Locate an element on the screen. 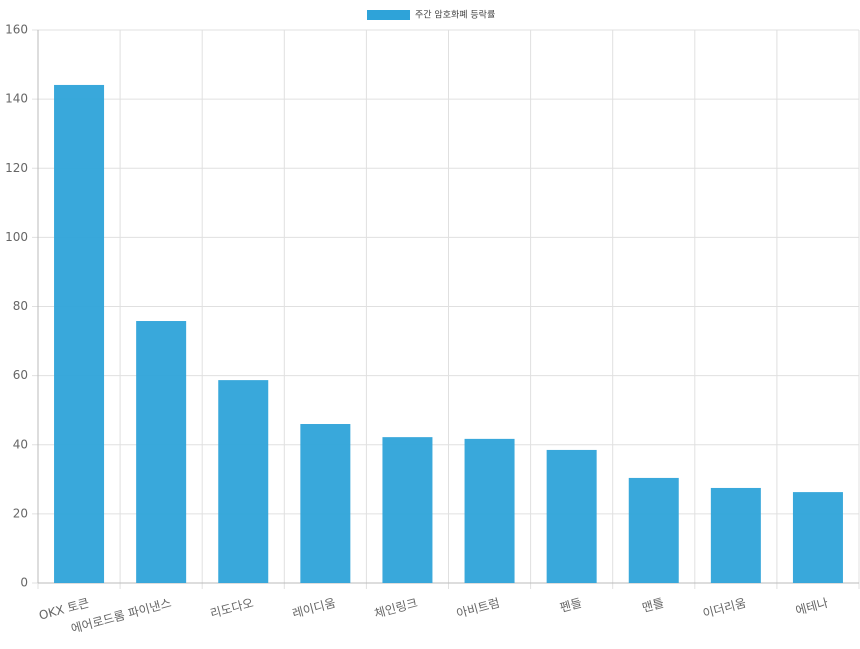 The image size is (860, 649). y-tick-label: 120 is located at coordinates (16, 168).